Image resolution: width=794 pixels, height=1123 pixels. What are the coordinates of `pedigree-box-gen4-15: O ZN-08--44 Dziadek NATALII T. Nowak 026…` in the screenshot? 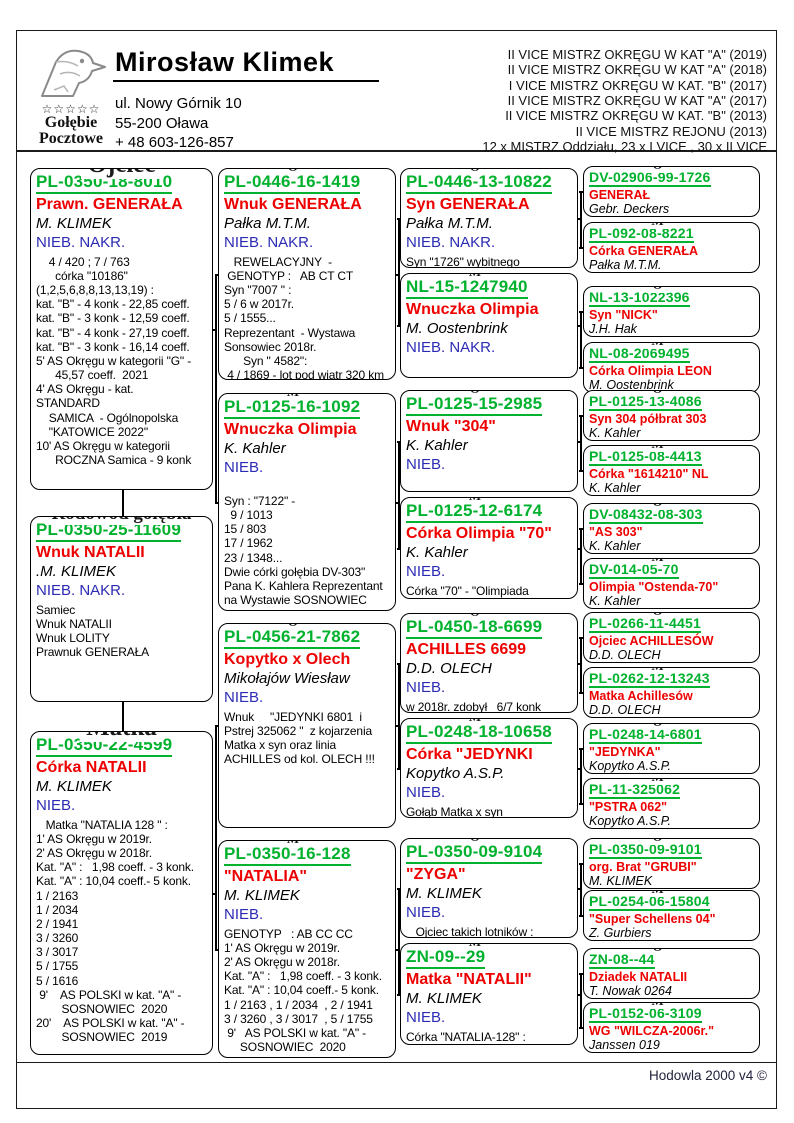 It's located at (671, 973).